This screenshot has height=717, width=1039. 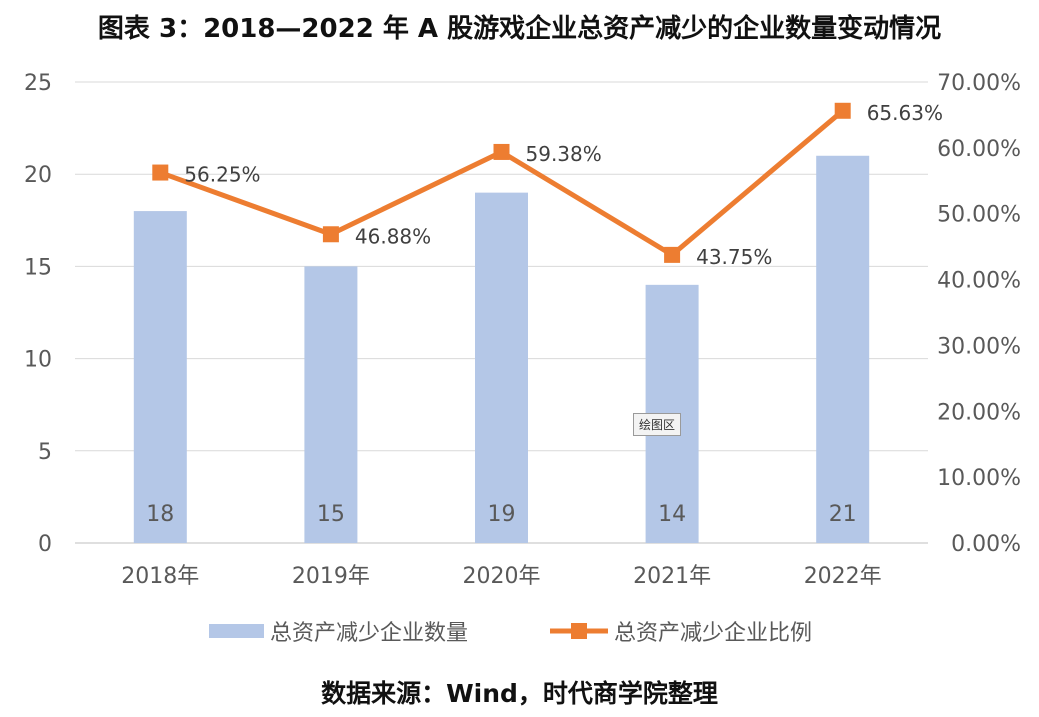 What do you see at coordinates (979, 149) in the screenshot?
I see `y-right-tick-label: 60.00%` at bounding box center [979, 149].